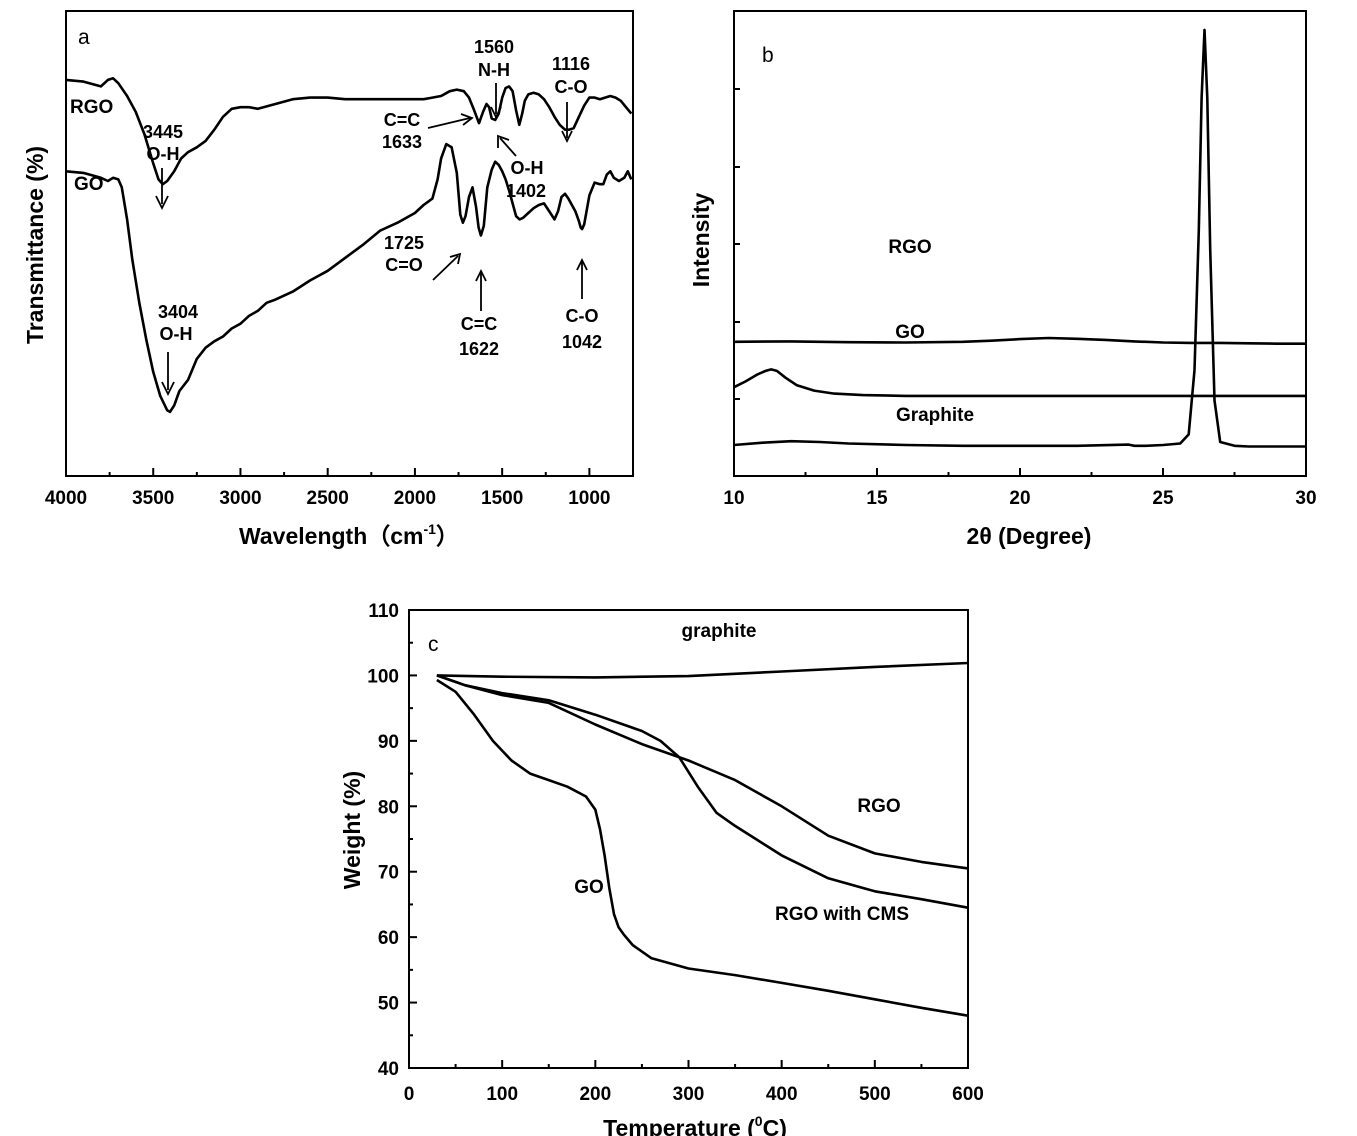 The height and width of the screenshot is (1136, 1357). What do you see at coordinates (1020, 488) in the screenshot?
I see `panel-b-x-ticks: 10 15 20 25 30` at bounding box center [1020, 488].